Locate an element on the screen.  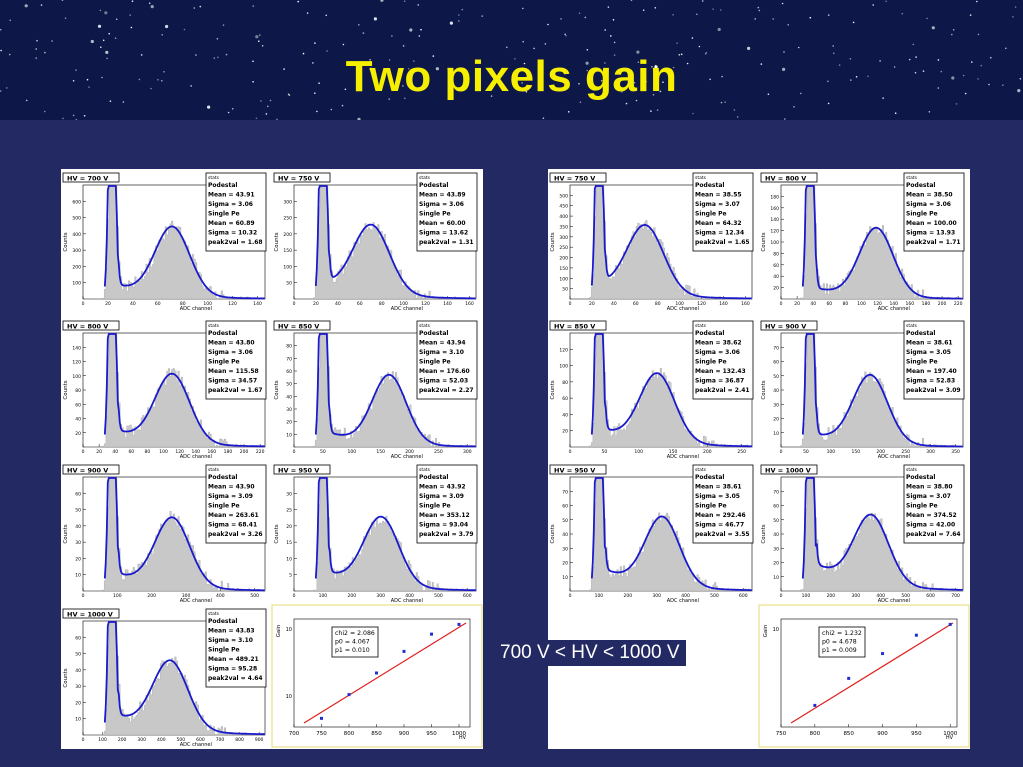
hv-label-box is located at coordinates (789, 469).